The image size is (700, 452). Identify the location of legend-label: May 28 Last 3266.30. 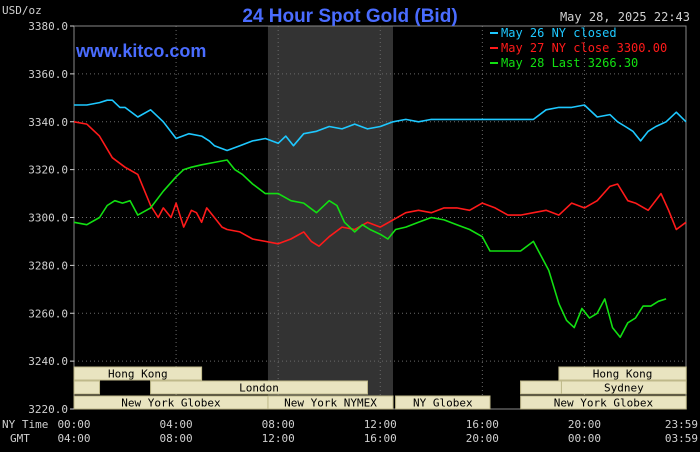
(569, 63).